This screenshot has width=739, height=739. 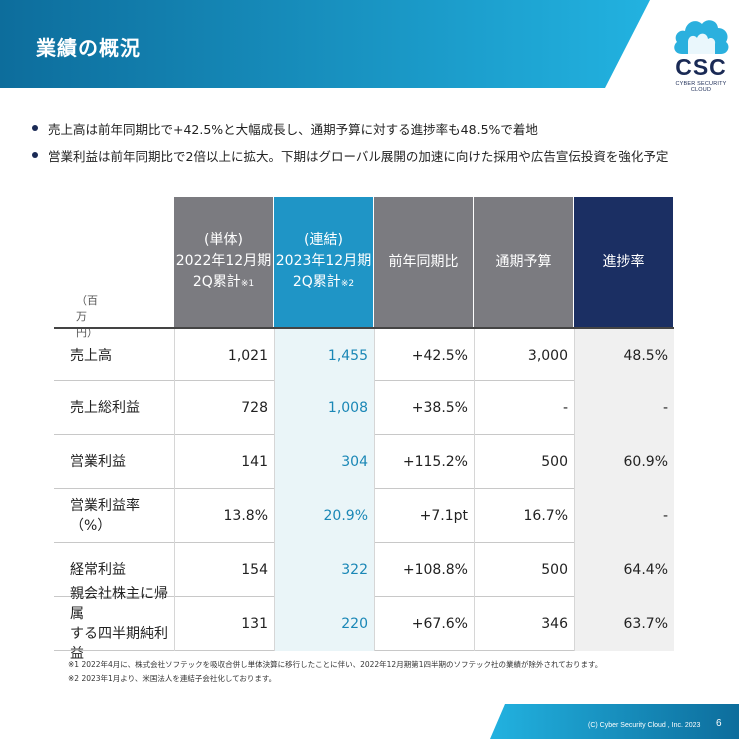 What do you see at coordinates (254, 570) in the screenshot?
I see `table-cell: 154` at bounding box center [254, 570].